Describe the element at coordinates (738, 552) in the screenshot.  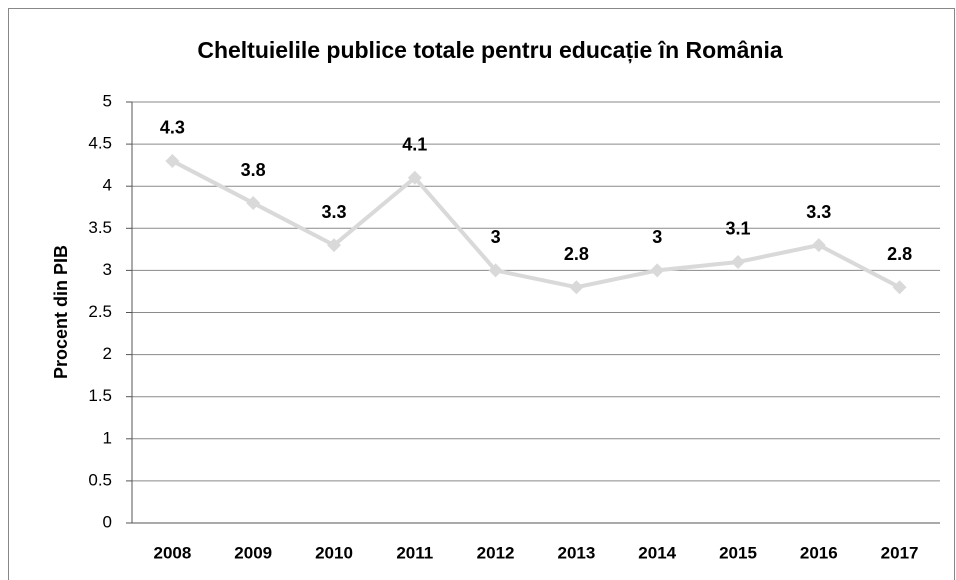
I see `x-tick-label: 2015` at that location.